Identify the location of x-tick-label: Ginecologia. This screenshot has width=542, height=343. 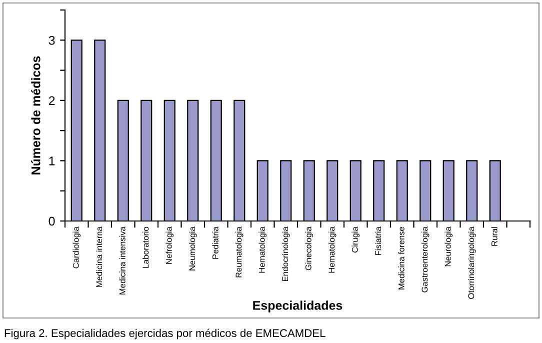
(309, 248).